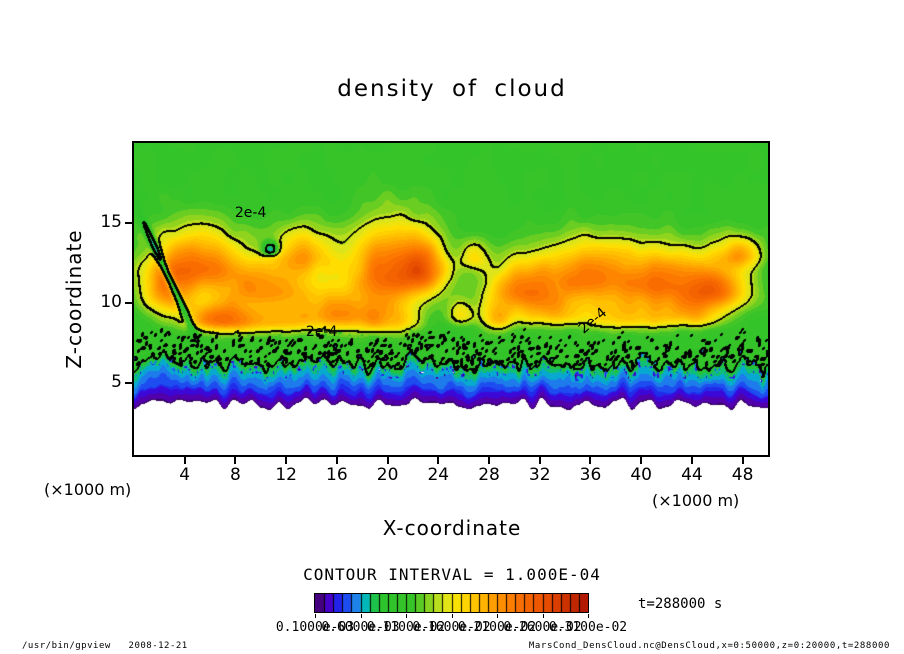 This screenshot has height=654, width=904. Describe the element at coordinates (235, 475) in the screenshot. I see `x-tick-label: 8` at that location.